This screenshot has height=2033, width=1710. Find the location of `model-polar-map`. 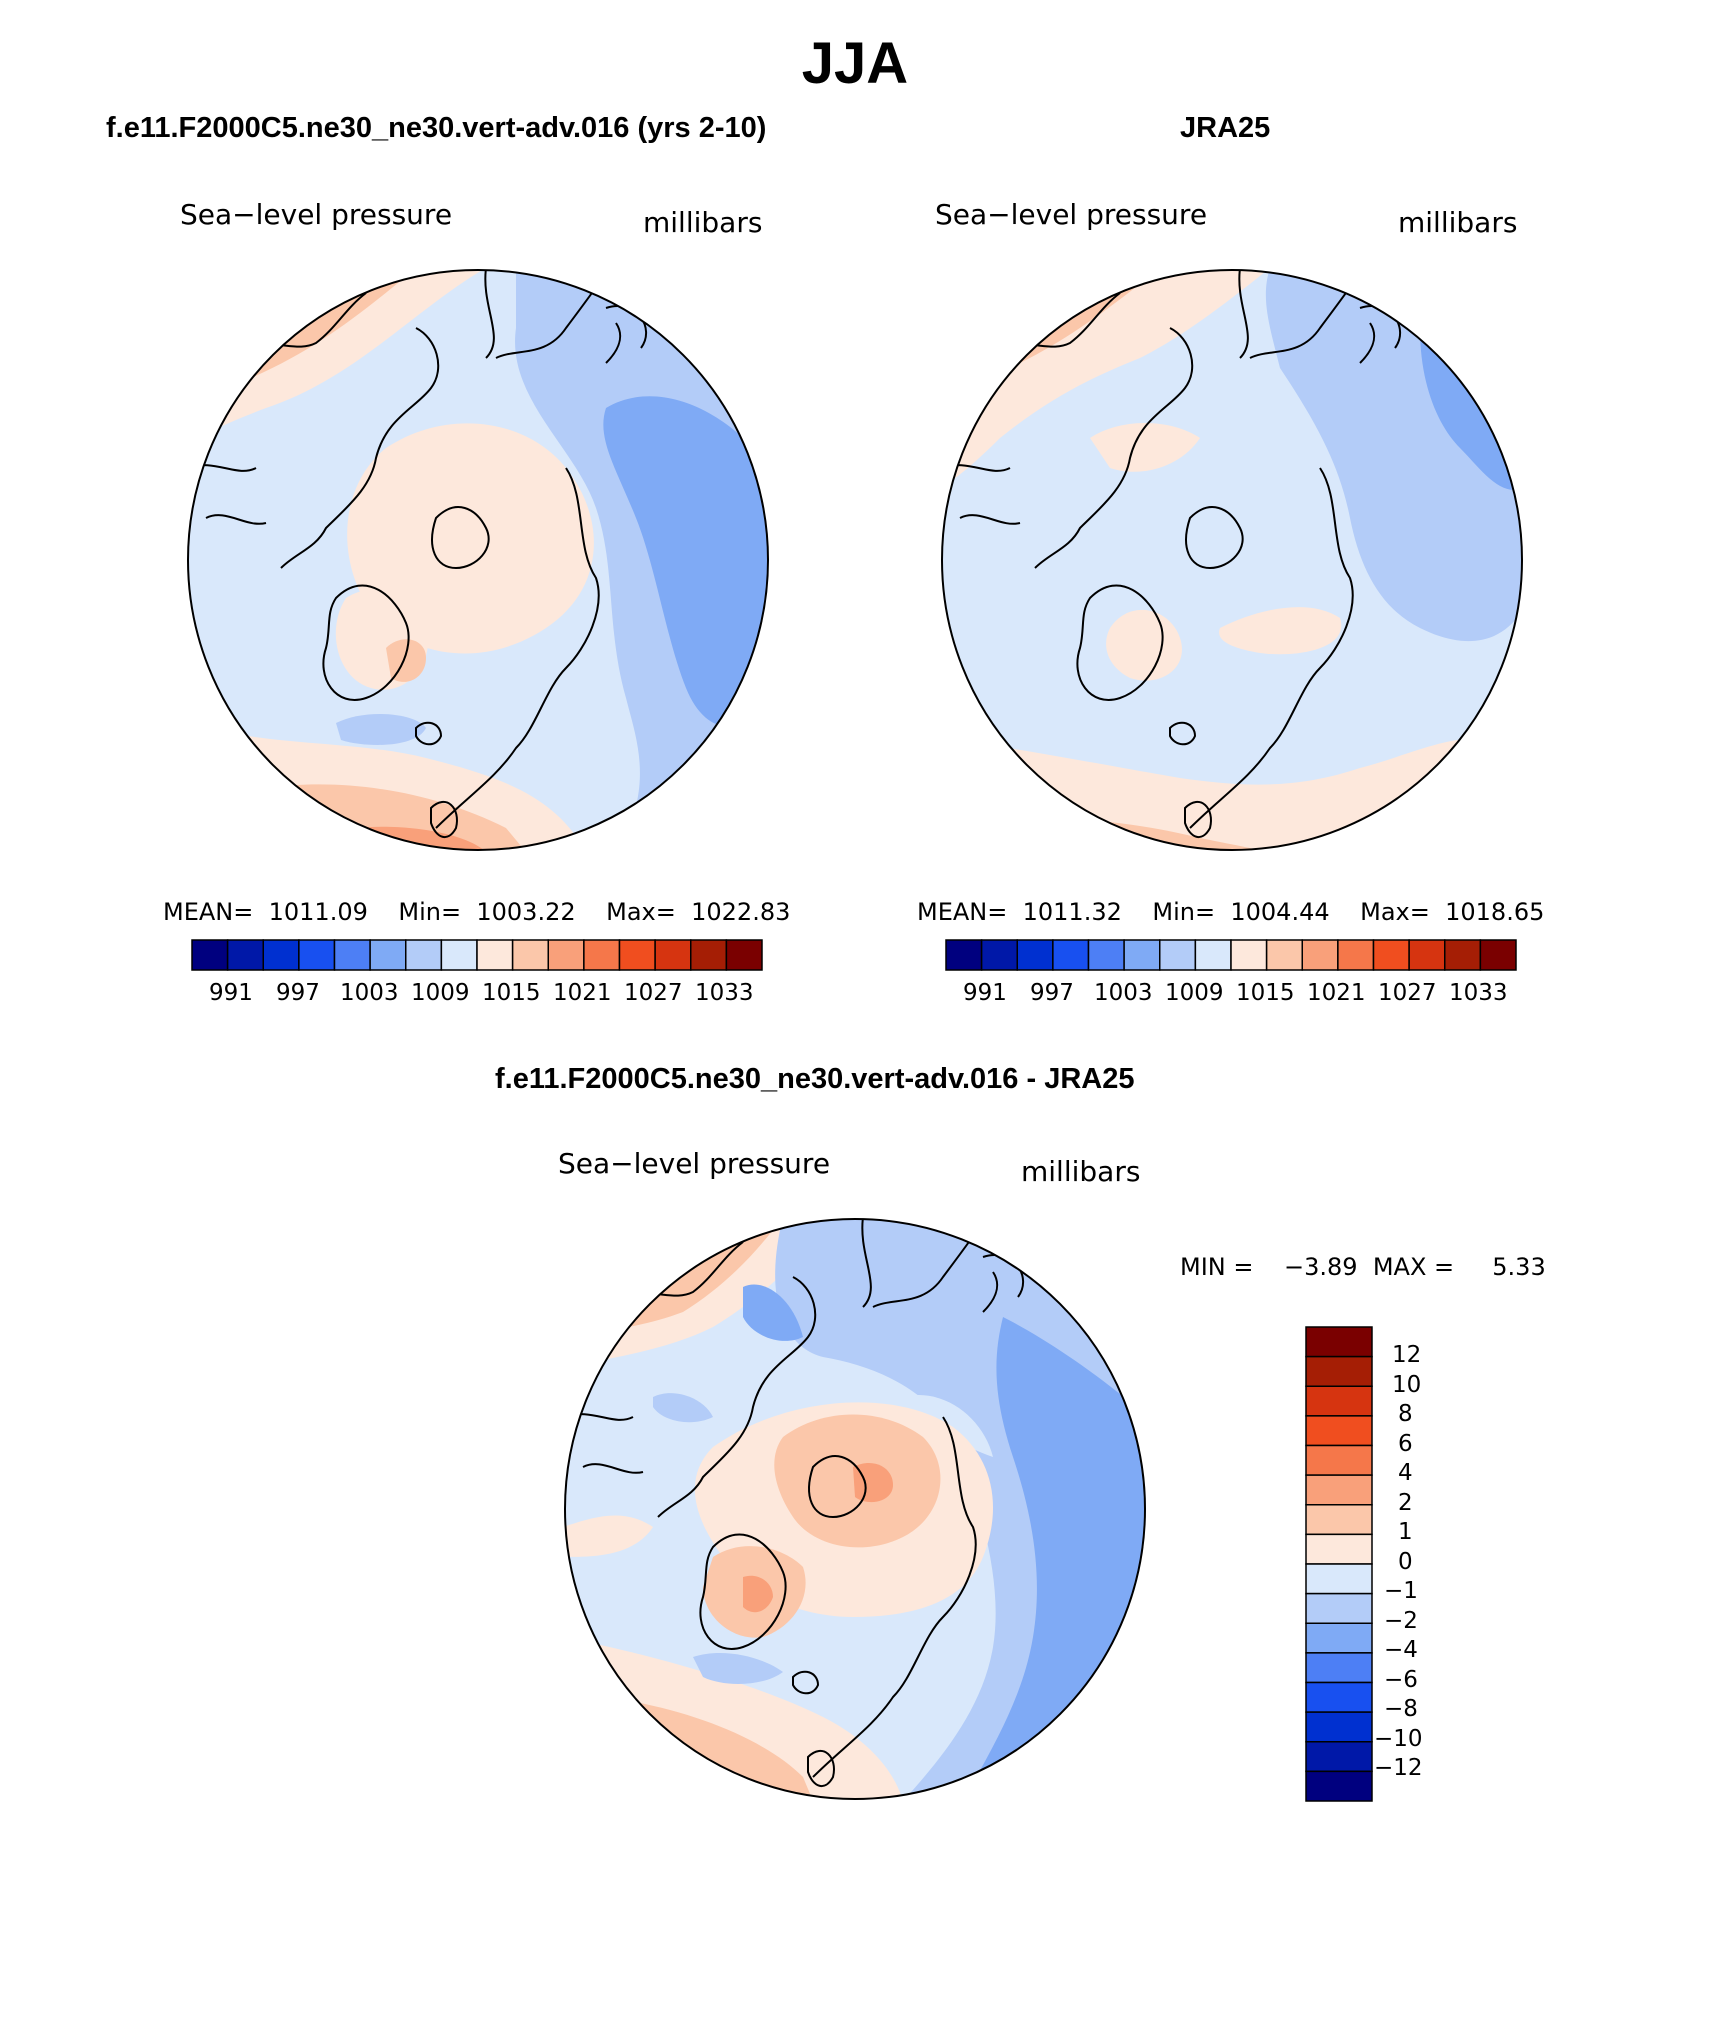

model-polar-map is located at coordinates (478, 560).